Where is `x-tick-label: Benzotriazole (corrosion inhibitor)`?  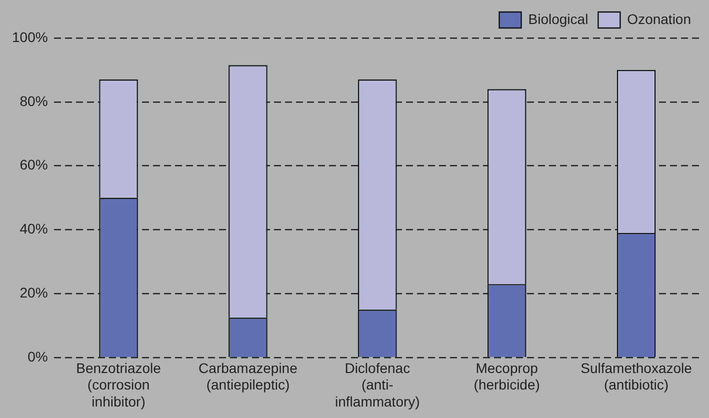
x-tick-label: Benzotriazole (corrosion inhibitor) is located at coordinates (119, 385).